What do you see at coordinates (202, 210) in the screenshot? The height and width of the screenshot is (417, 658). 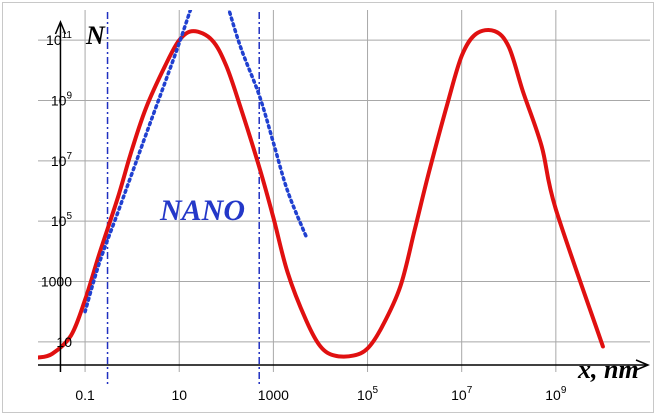 I see `nano-annotation: NANO` at bounding box center [202, 210].